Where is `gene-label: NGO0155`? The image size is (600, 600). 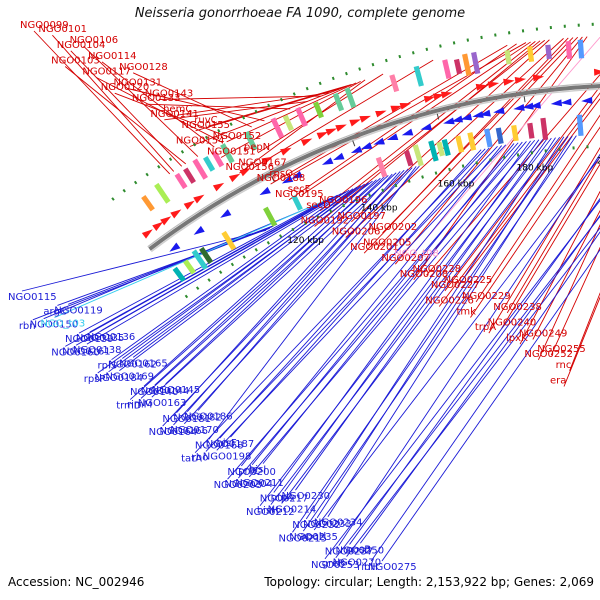
gene-label: NGO0155 is located at coordinates (205, 125).